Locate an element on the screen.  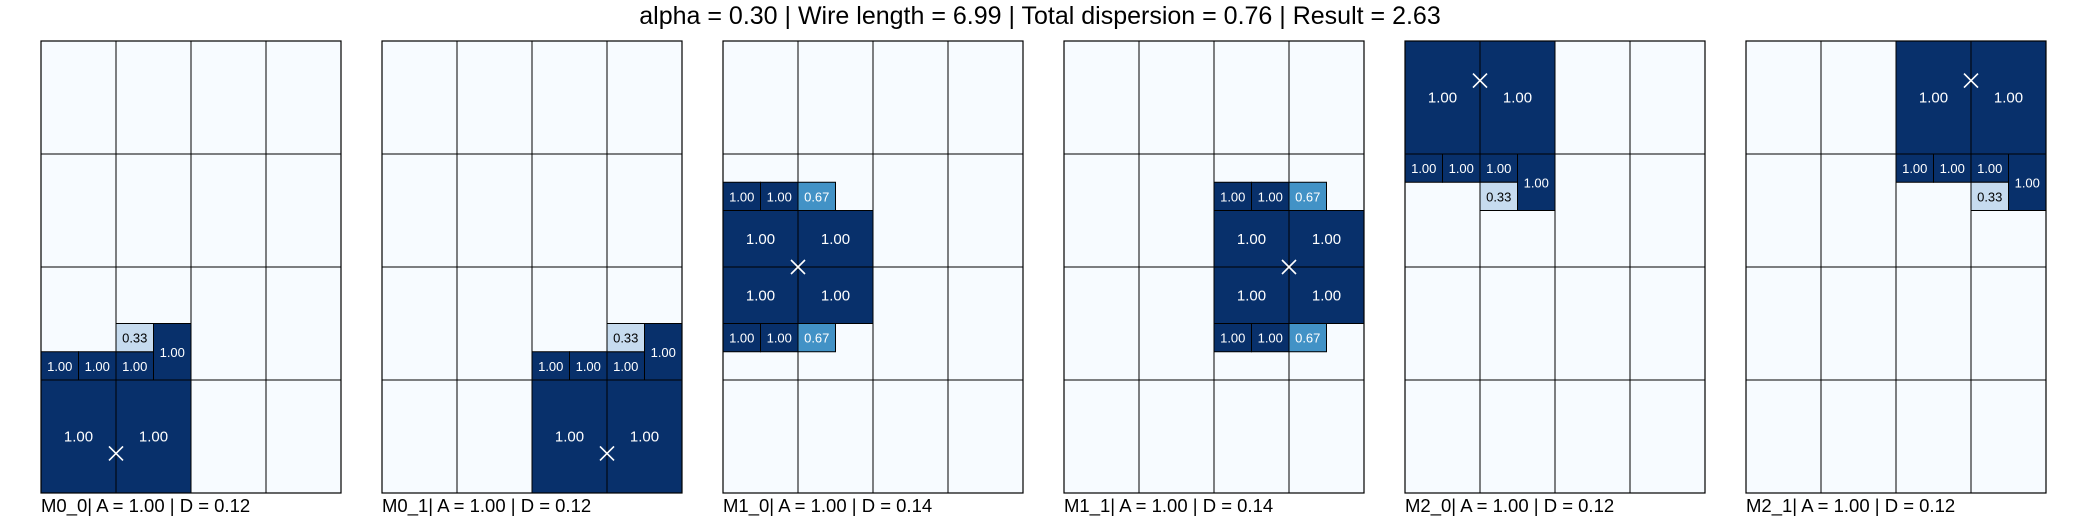
panel-m2-1: 1.00 1.00 1.00 1.00 1.00 0.33 1.00 is located at coordinates (1896, 267).